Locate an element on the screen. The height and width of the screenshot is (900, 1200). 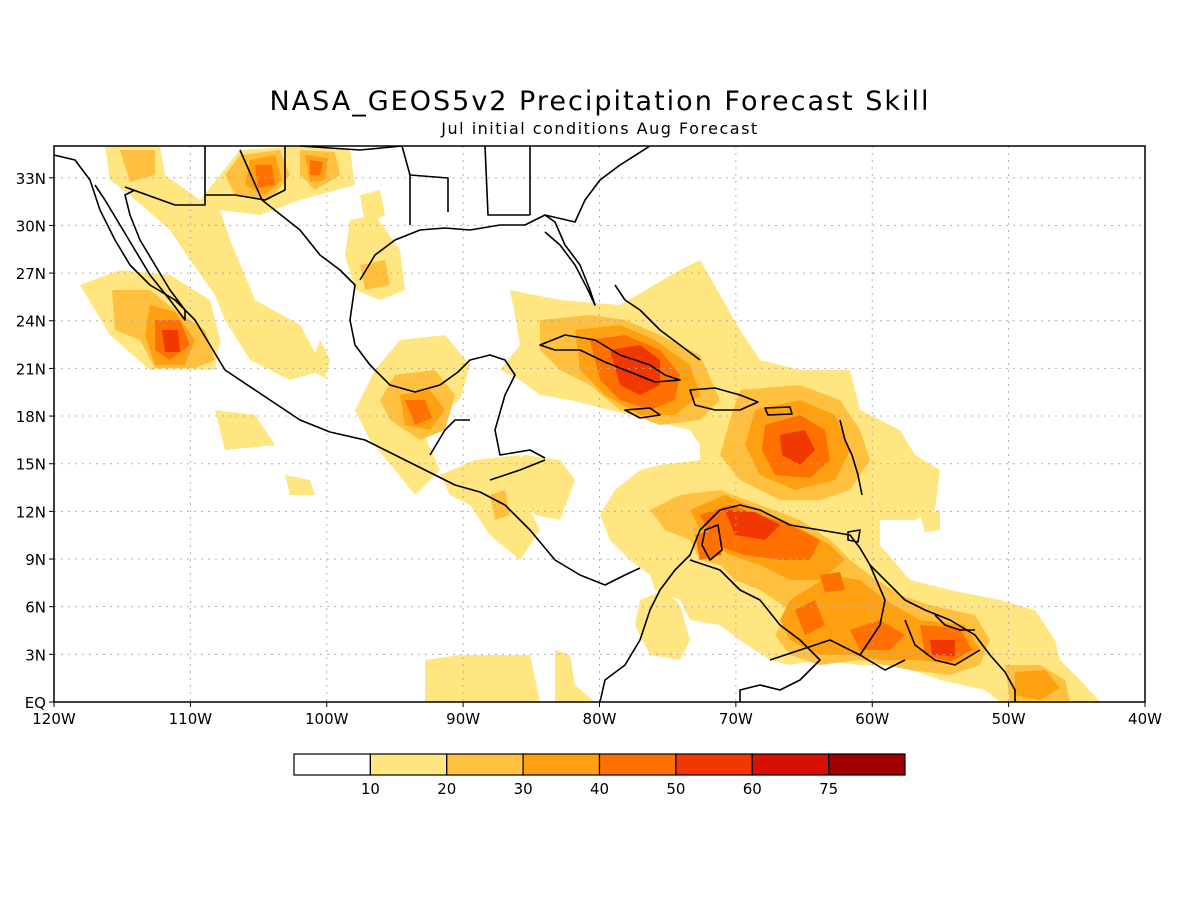
lat-tick-label: 15N is located at coordinates (31, 465).